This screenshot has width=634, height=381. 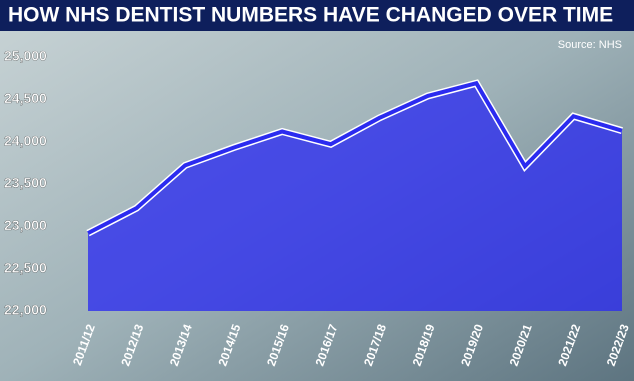 I want to click on y-tick-label: 22,000, so click(x=25, y=310).